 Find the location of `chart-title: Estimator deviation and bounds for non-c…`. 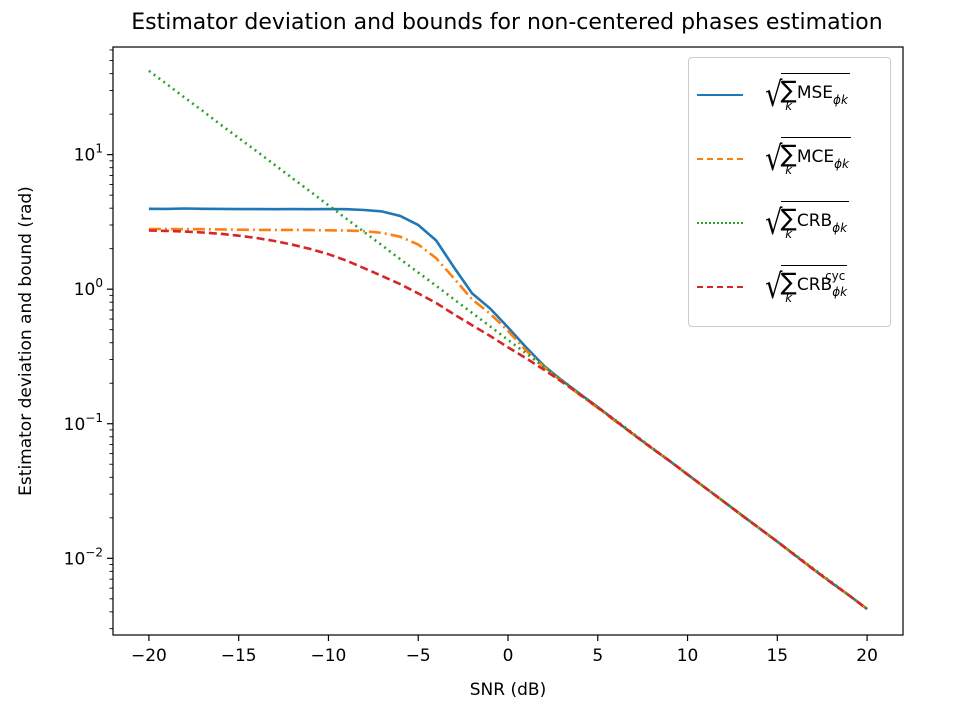

chart-title: Estimator deviation and bounds for non-c… is located at coordinates (507, 22).